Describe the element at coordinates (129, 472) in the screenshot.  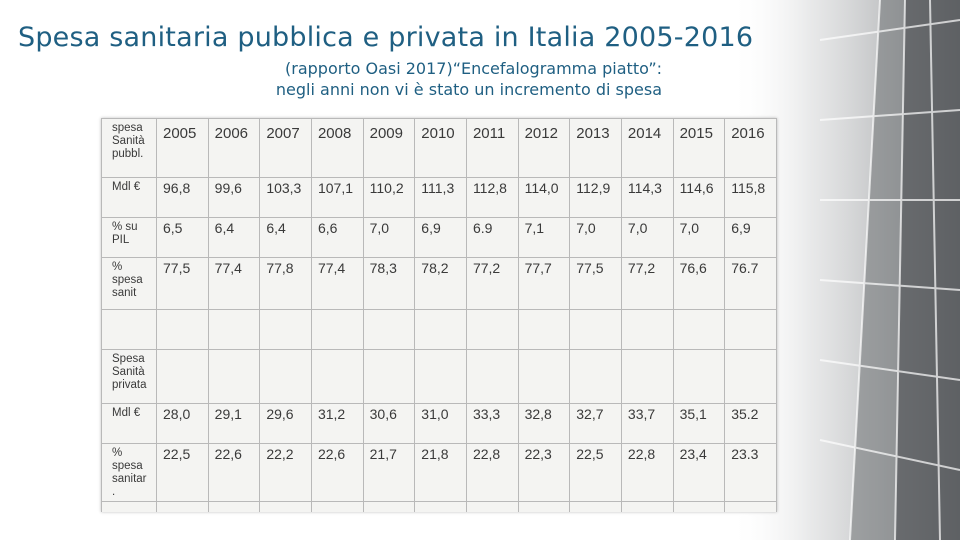
I see `row-label-cell: % spesa sanitar .` at that location.